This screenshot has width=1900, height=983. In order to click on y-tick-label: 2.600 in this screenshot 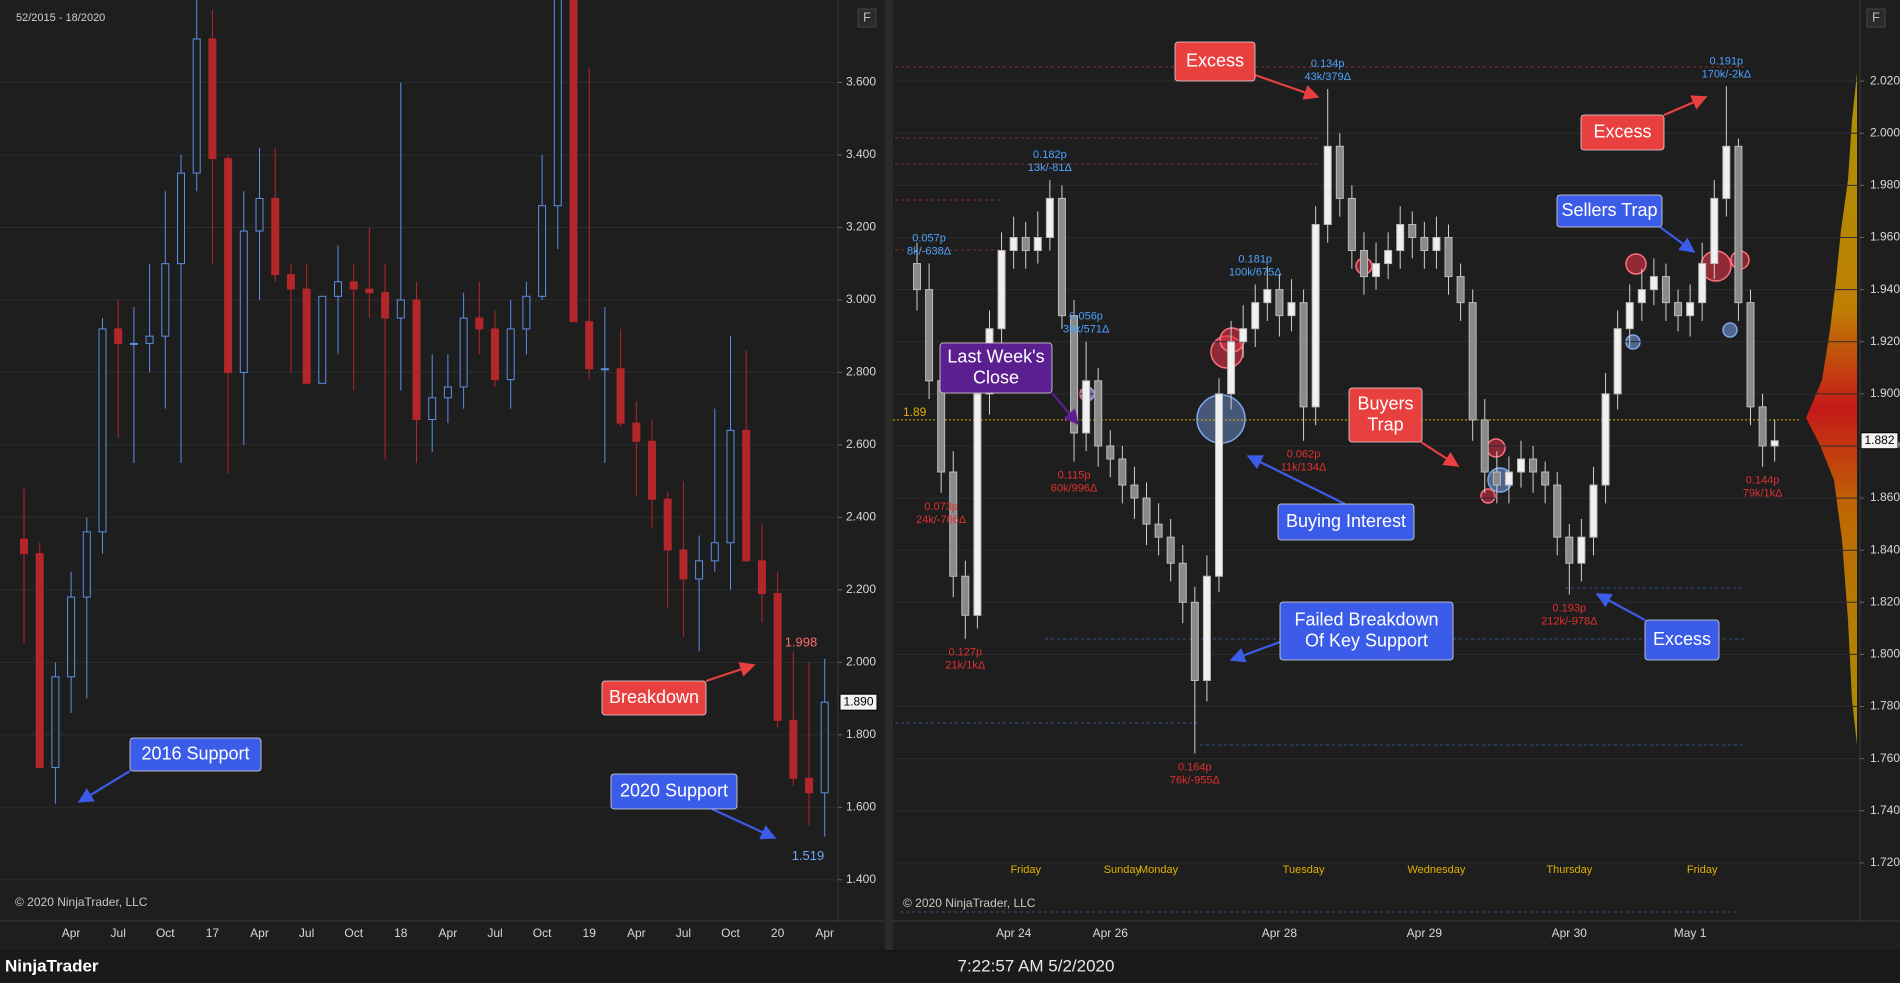, I will do `click(861, 444)`.